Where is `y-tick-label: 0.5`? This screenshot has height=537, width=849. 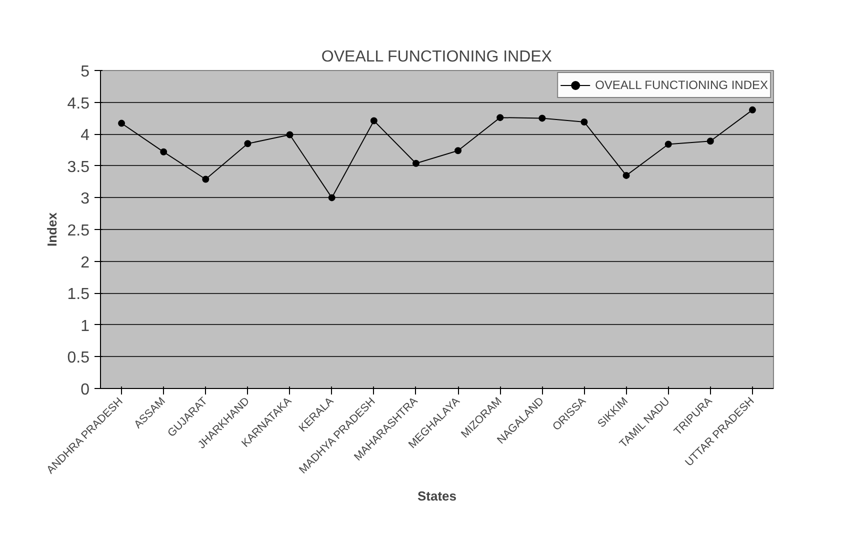
y-tick-label: 0.5 is located at coordinates (78, 358).